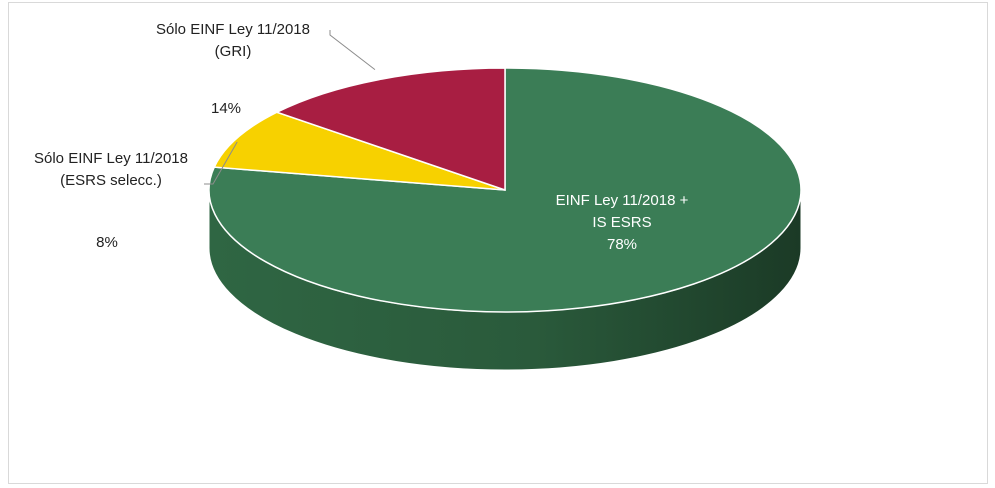  What do you see at coordinates (622, 244) in the screenshot?
I see `slice-pct-einf-is-esrs: 78%` at bounding box center [622, 244].